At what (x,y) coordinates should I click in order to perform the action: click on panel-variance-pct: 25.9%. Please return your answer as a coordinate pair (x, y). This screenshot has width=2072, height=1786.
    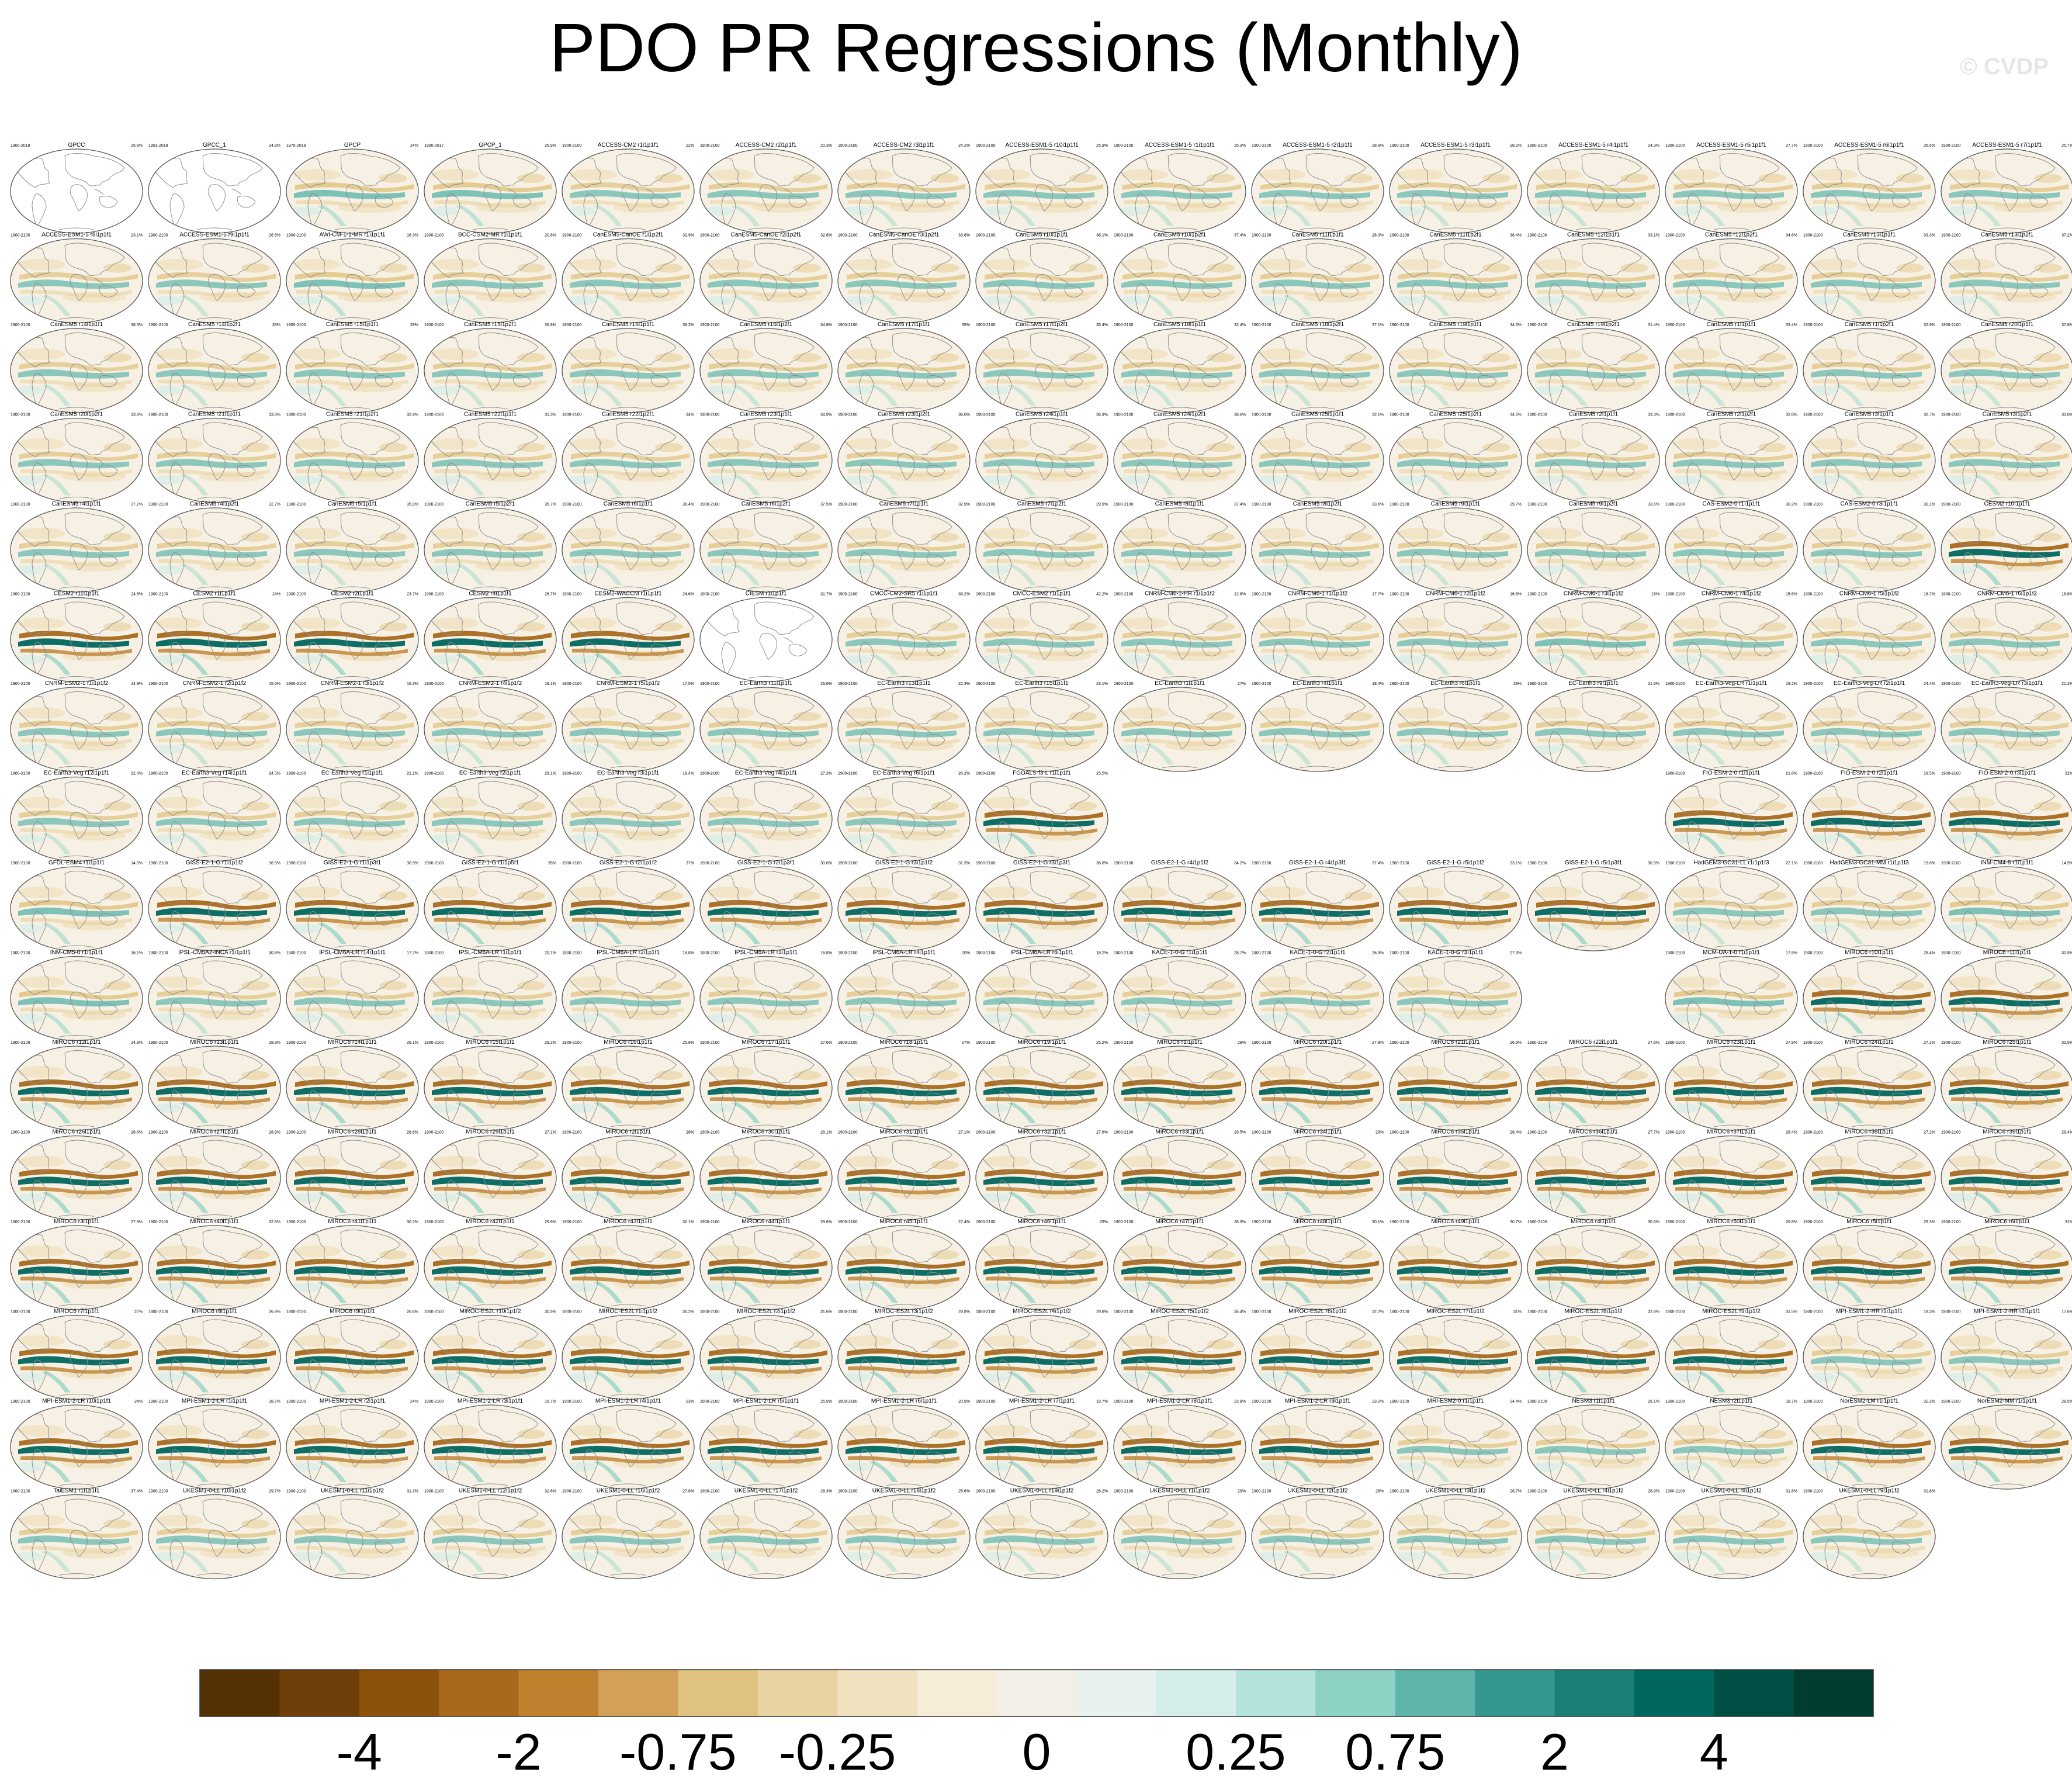
    Looking at the image, I should click on (826, 1402).